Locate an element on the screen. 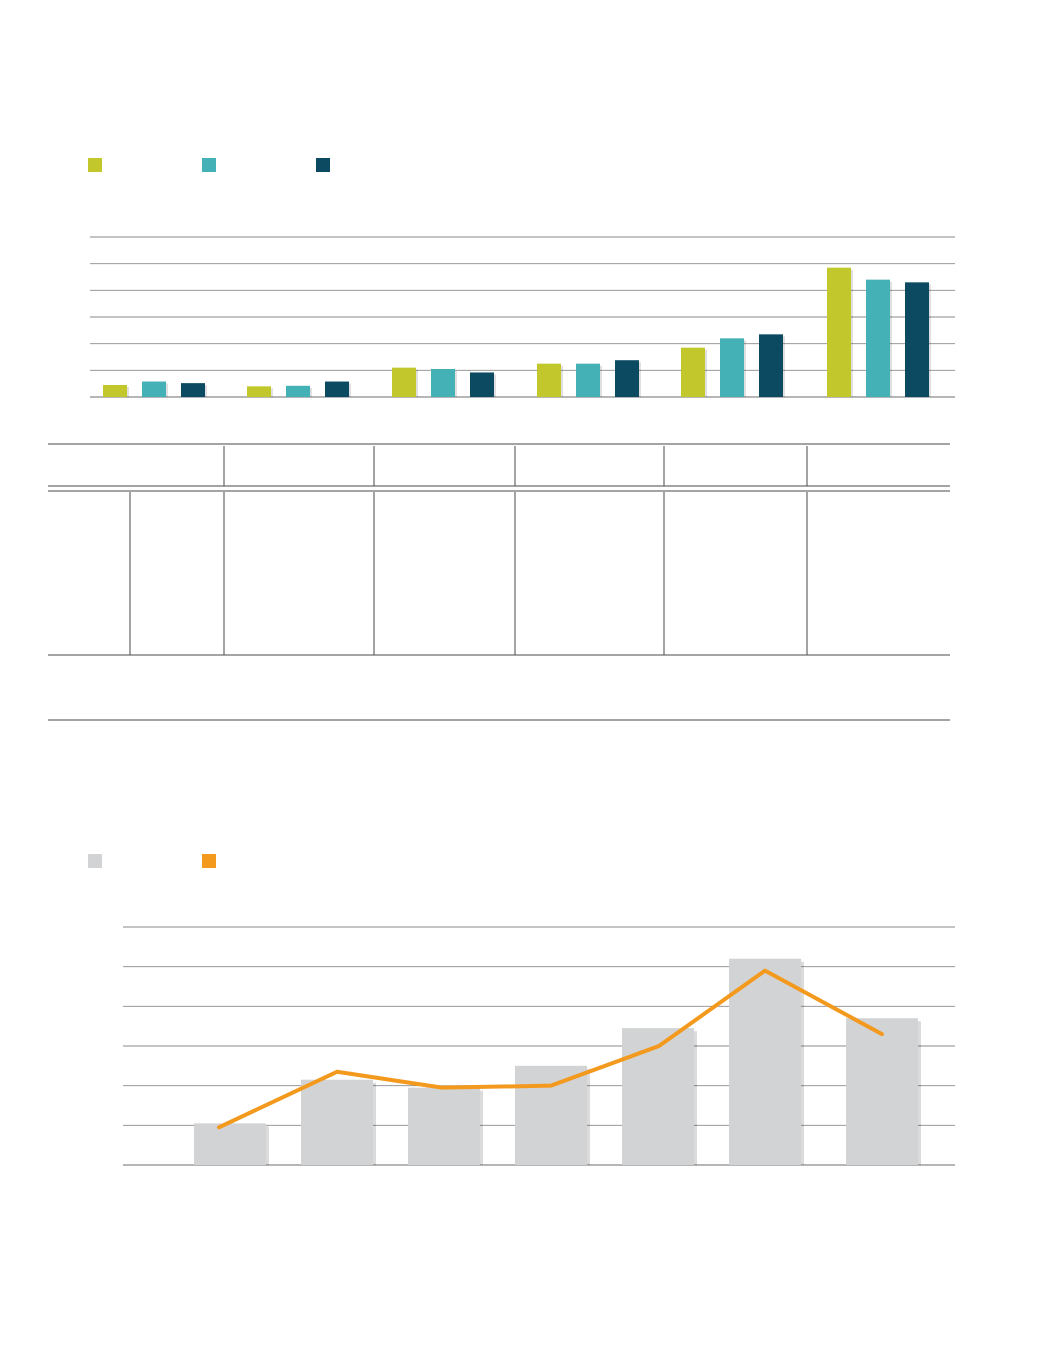 This screenshot has width=1038, height=1352. series-line is located at coordinates (550, 1049).